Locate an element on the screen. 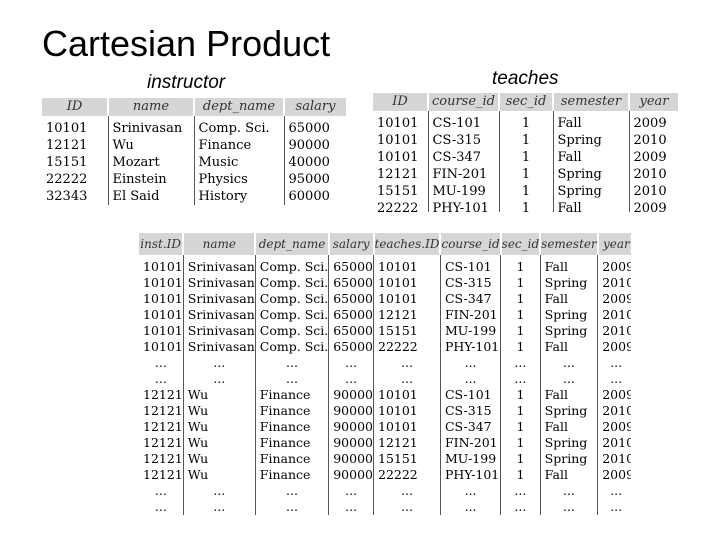 This screenshot has height=540, width=720. teaches-column-header: year is located at coordinates (653, 102).